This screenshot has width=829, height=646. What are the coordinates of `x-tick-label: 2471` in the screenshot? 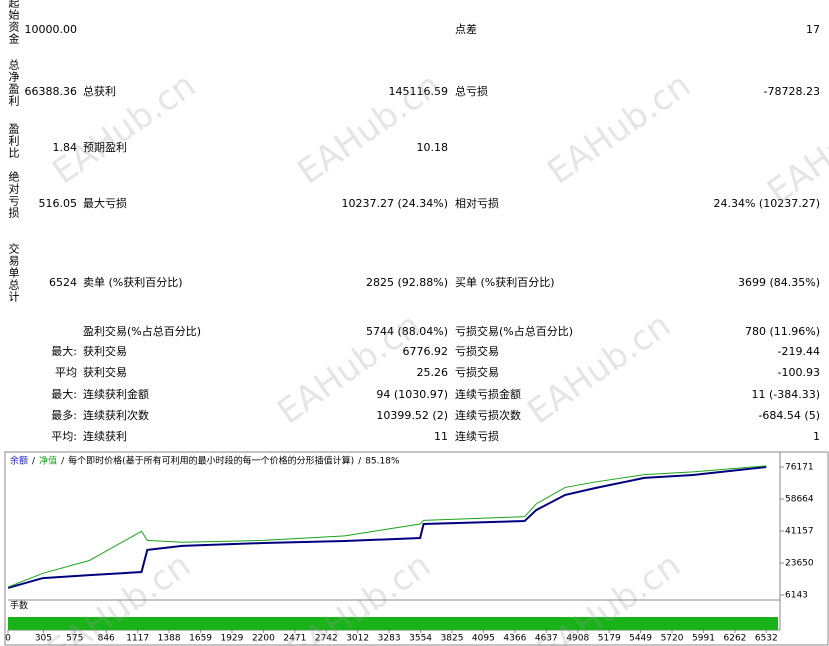 It's located at (294, 639).